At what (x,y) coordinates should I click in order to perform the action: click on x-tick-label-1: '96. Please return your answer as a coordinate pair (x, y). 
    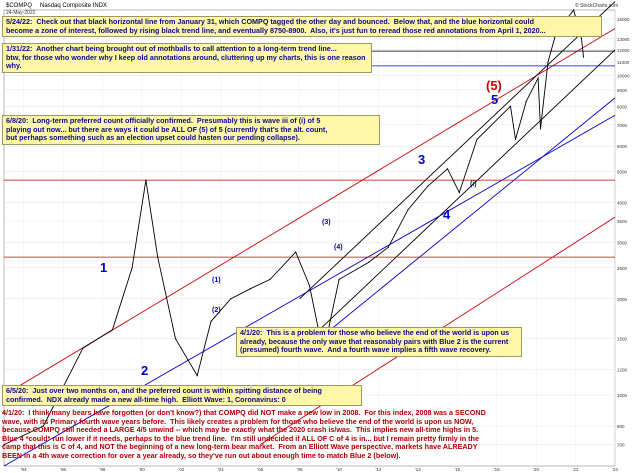
    Looking at the image, I should click on (63, 469).